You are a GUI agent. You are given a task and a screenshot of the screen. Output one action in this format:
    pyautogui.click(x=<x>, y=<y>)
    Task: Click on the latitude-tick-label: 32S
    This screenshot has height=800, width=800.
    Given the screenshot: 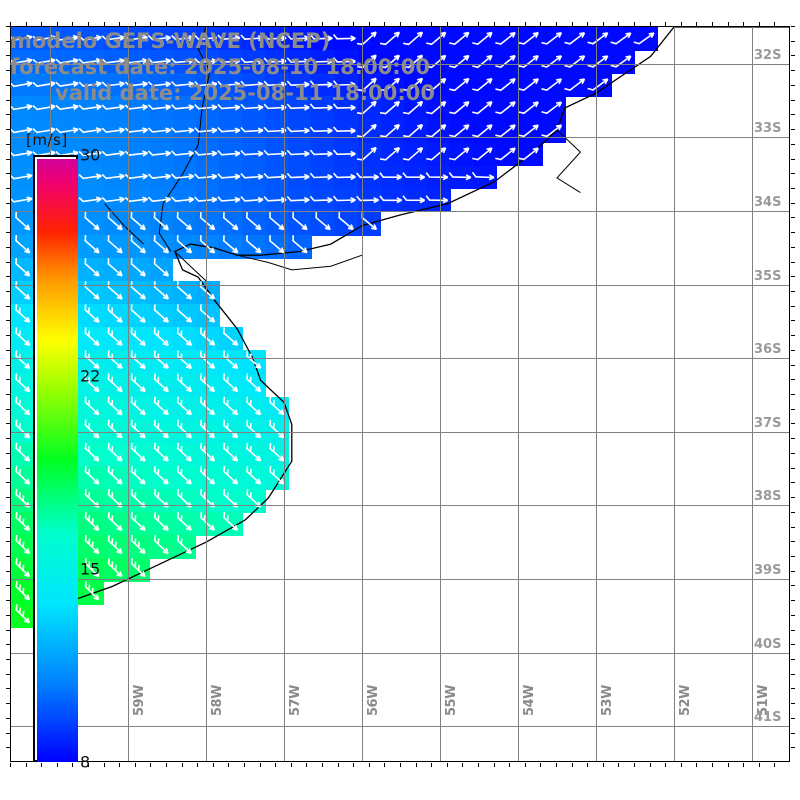 What is the action you would take?
    pyautogui.click(x=768, y=55)
    